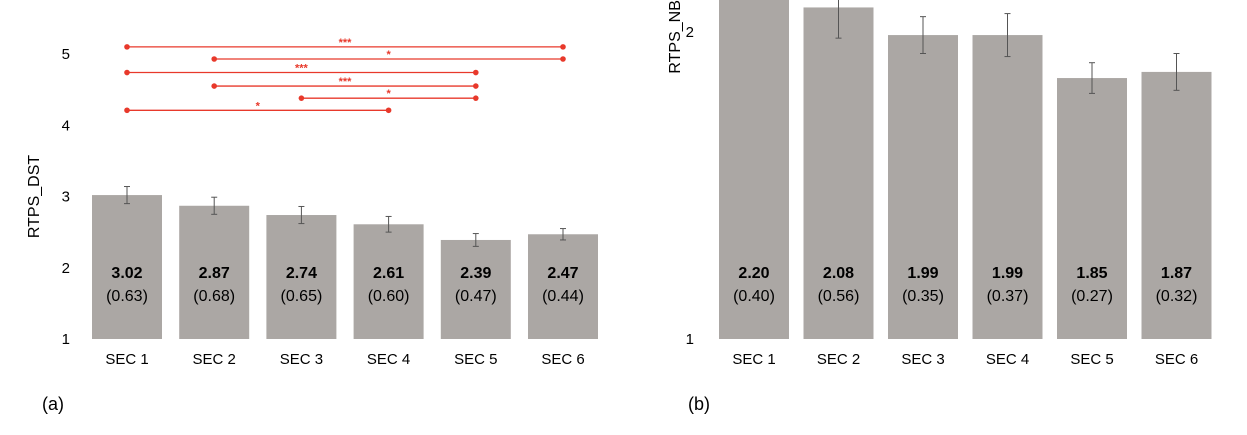  Describe the element at coordinates (1008, 296) in the screenshot. I see `data-label-sd: (0.37)` at that location.